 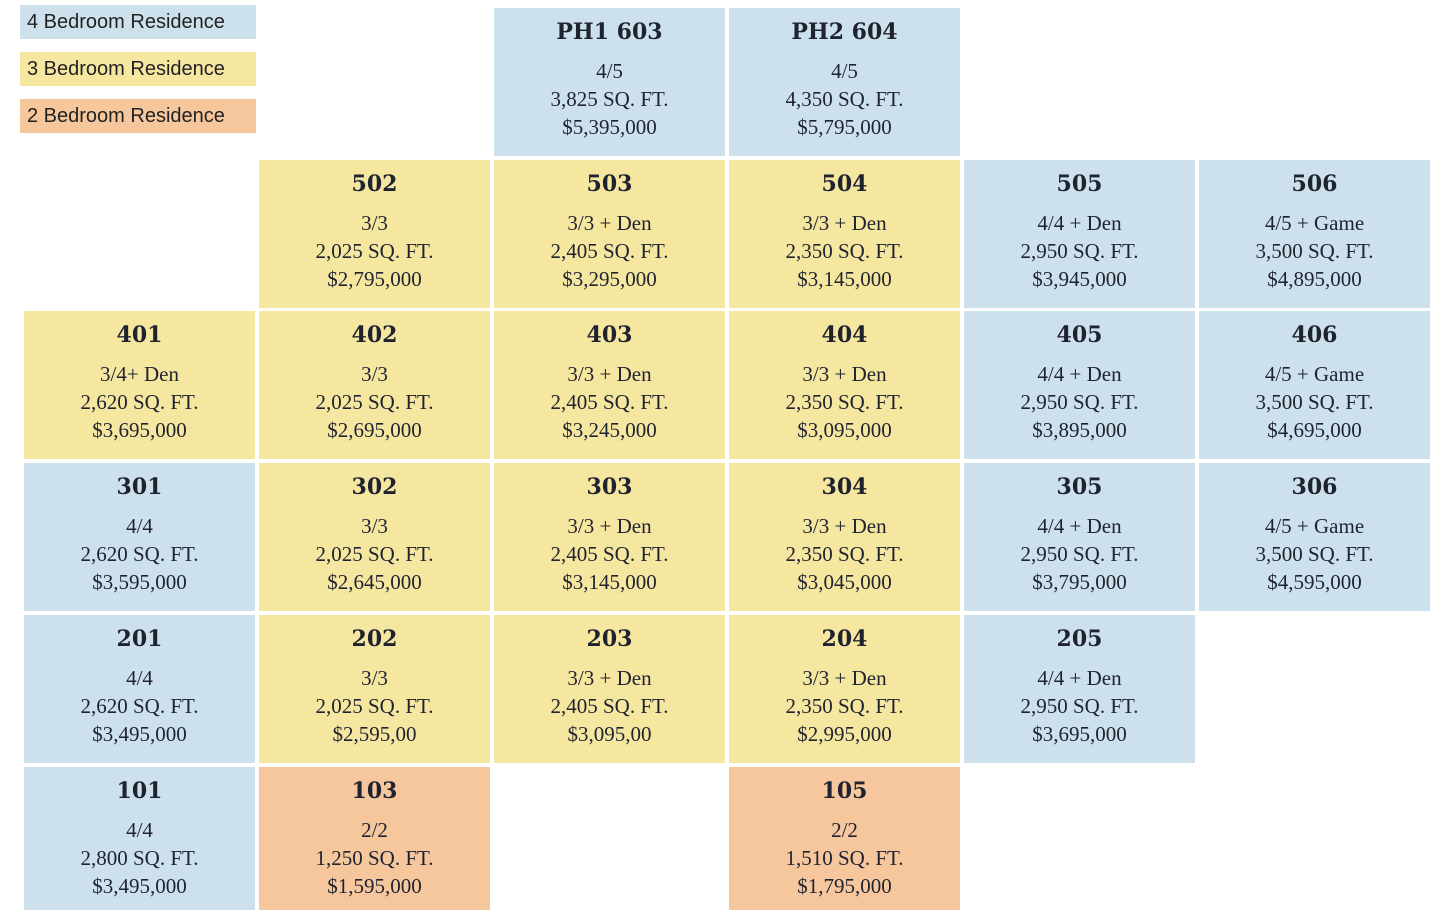 I want to click on unit-number: 205, so click(x=1079, y=639).